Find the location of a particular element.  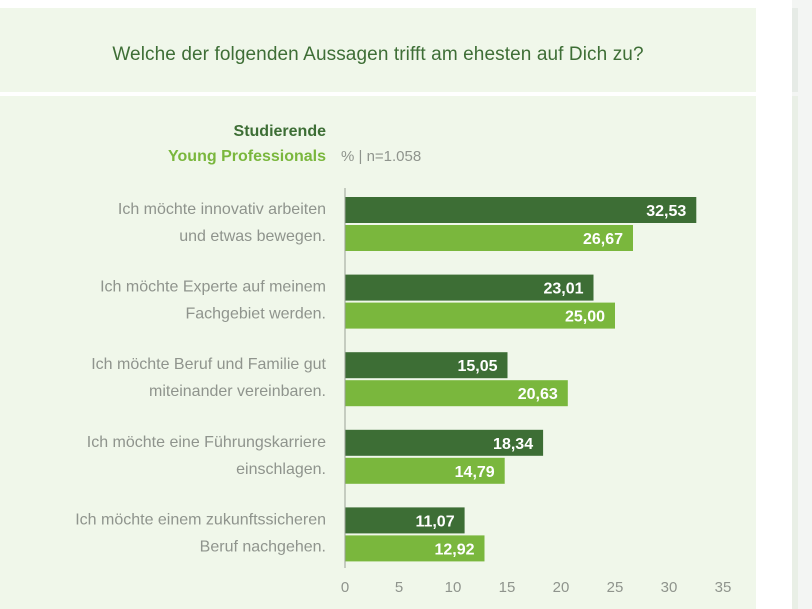

bar-value-label: 11,07 is located at coordinates (434, 521).